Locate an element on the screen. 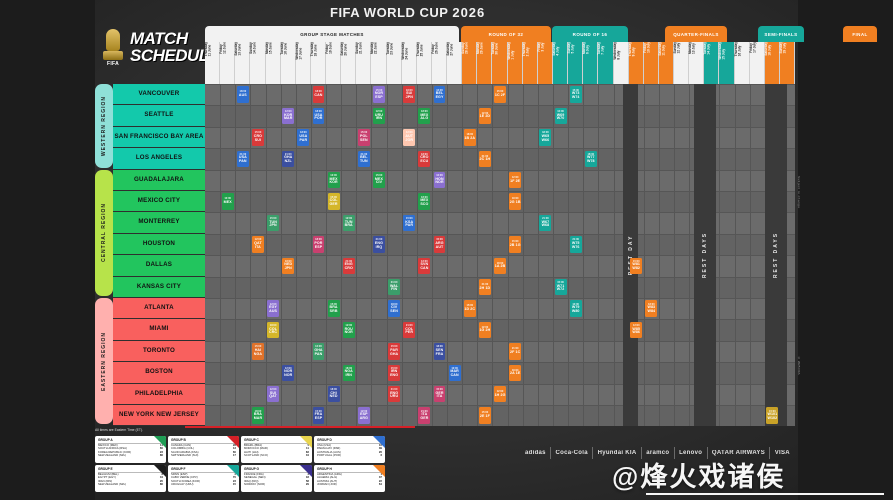  city-row-label: GUADALAJARA is located at coordinates (159, 180).